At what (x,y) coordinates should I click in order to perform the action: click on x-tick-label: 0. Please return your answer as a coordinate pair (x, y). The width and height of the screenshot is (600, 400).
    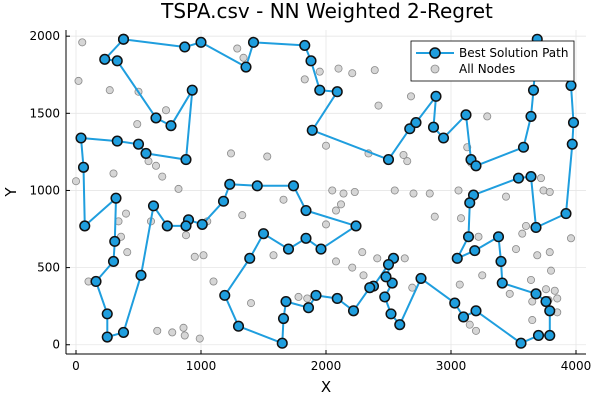
    Looking at the image, I should click on (76, 366).